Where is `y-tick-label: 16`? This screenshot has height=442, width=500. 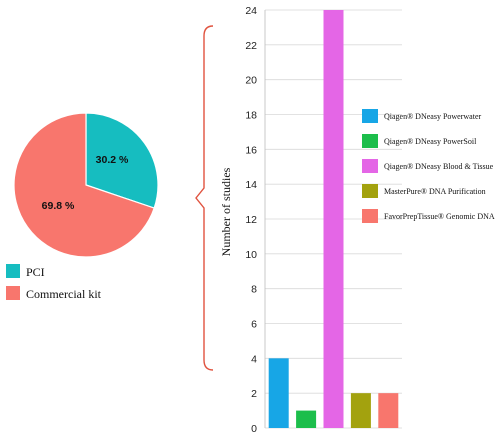
y-tick-label: 16 is located at coordinates (251, 150).